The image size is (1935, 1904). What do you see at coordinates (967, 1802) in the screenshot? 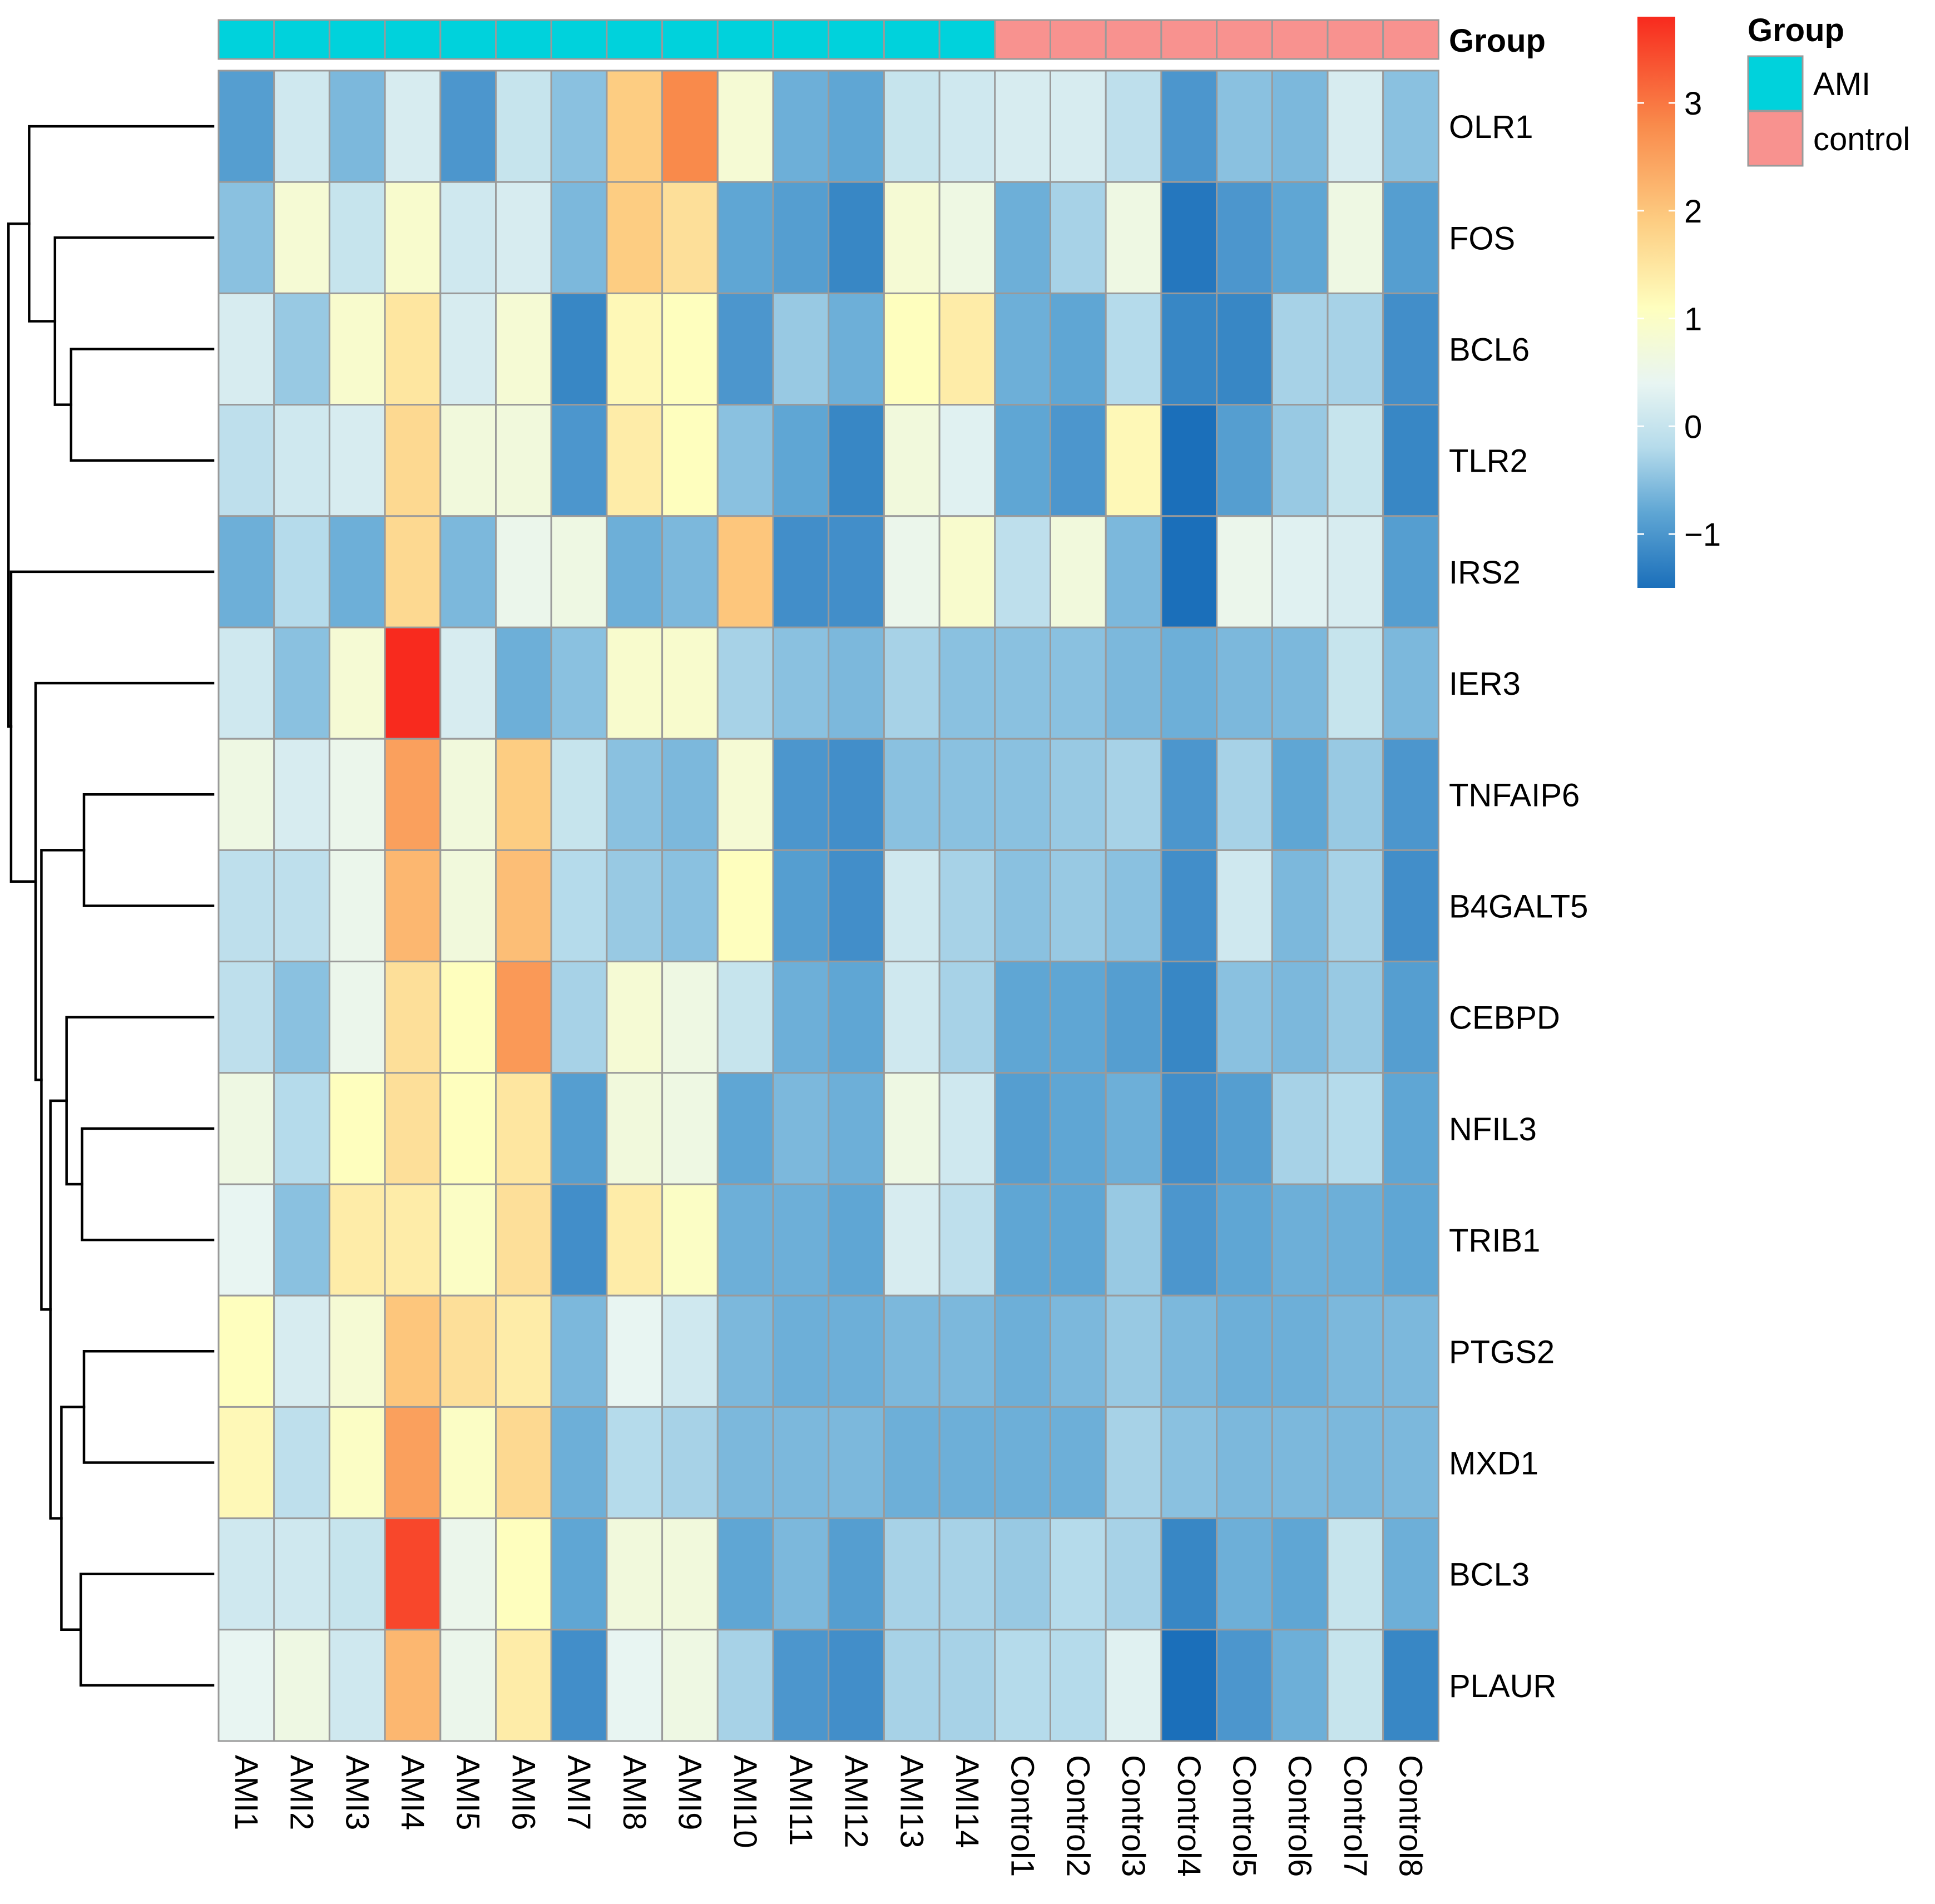
I see `column-label: AMI14` at bounding box center [967, 1802].